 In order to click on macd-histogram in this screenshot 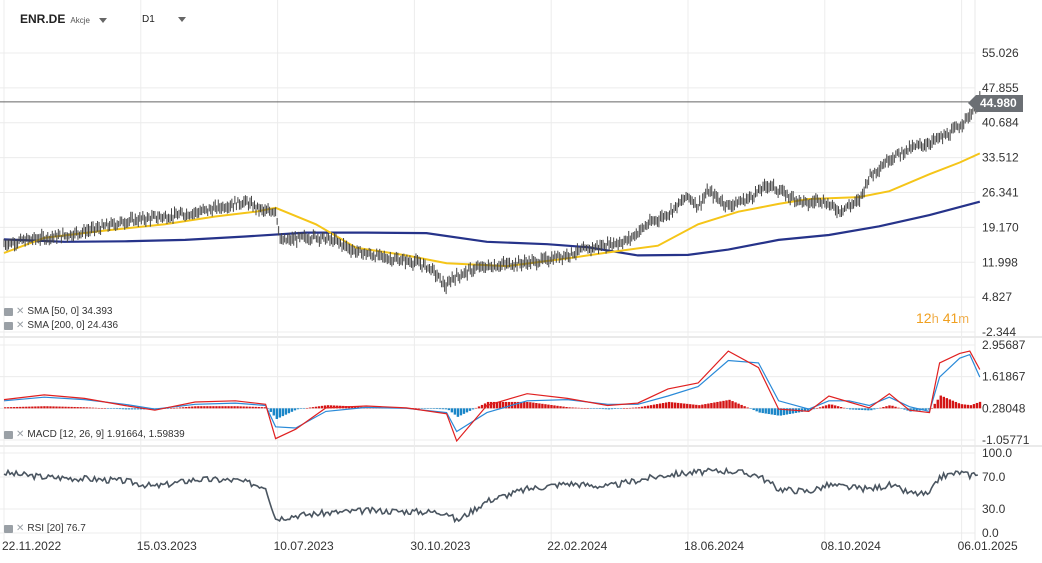, I will do `click(493, 407)`.